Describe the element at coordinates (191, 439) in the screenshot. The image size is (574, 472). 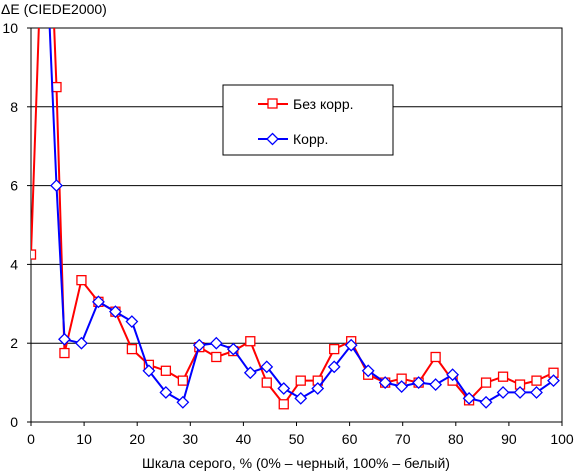
I see `x-tick-label: 30` at that location.